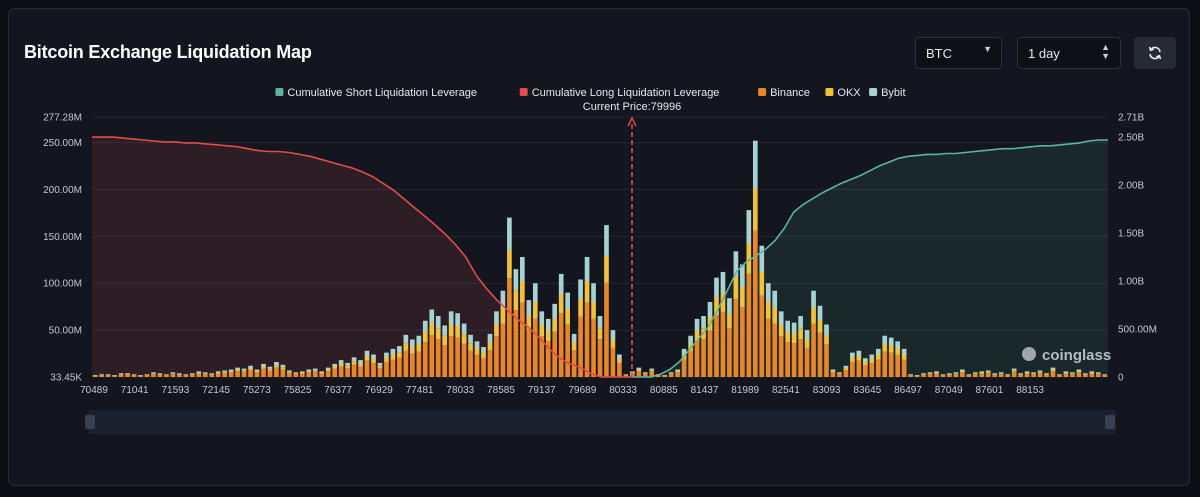  What do you see at coordinates (829, 92) in the screenshot?
I see `legend-swatch` at bounding box center [829, 92].